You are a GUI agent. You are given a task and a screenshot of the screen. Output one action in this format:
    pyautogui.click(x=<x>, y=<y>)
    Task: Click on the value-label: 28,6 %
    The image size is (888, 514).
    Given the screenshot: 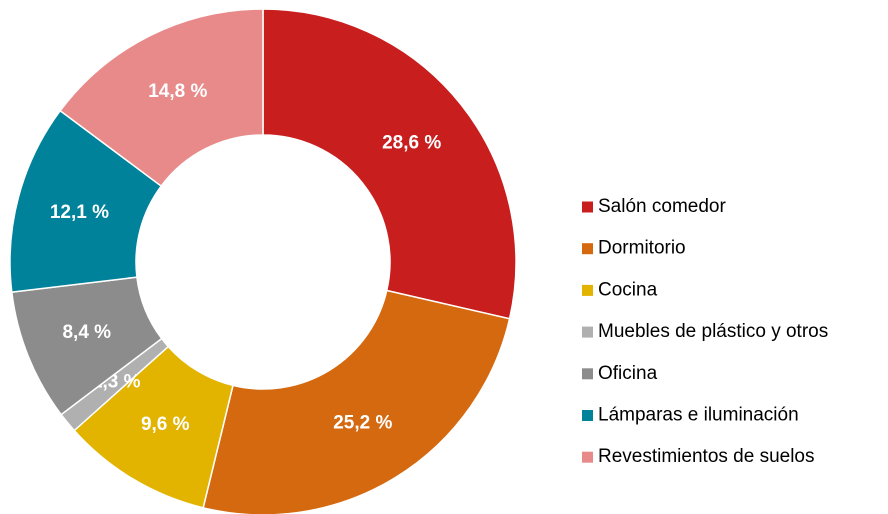 What is the action you would take?
    pyautogui.click(x=411, y=143)
    